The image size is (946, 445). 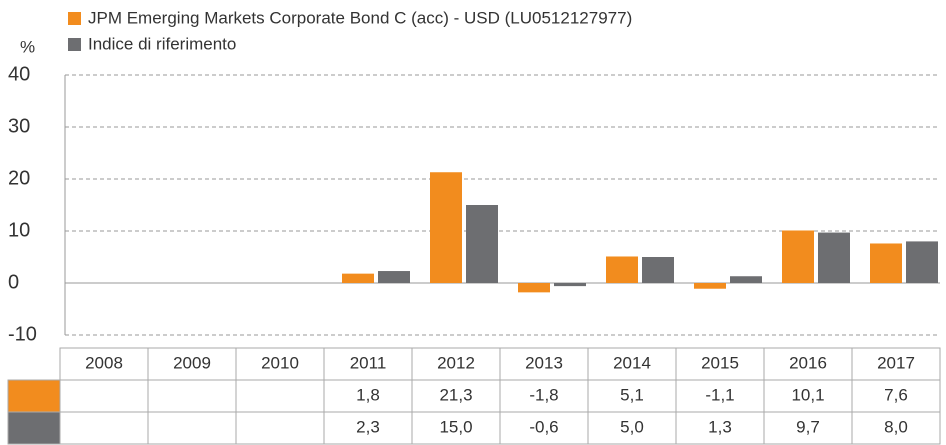 I want to click on table-value: 9,7, so click(x=808, y=426).